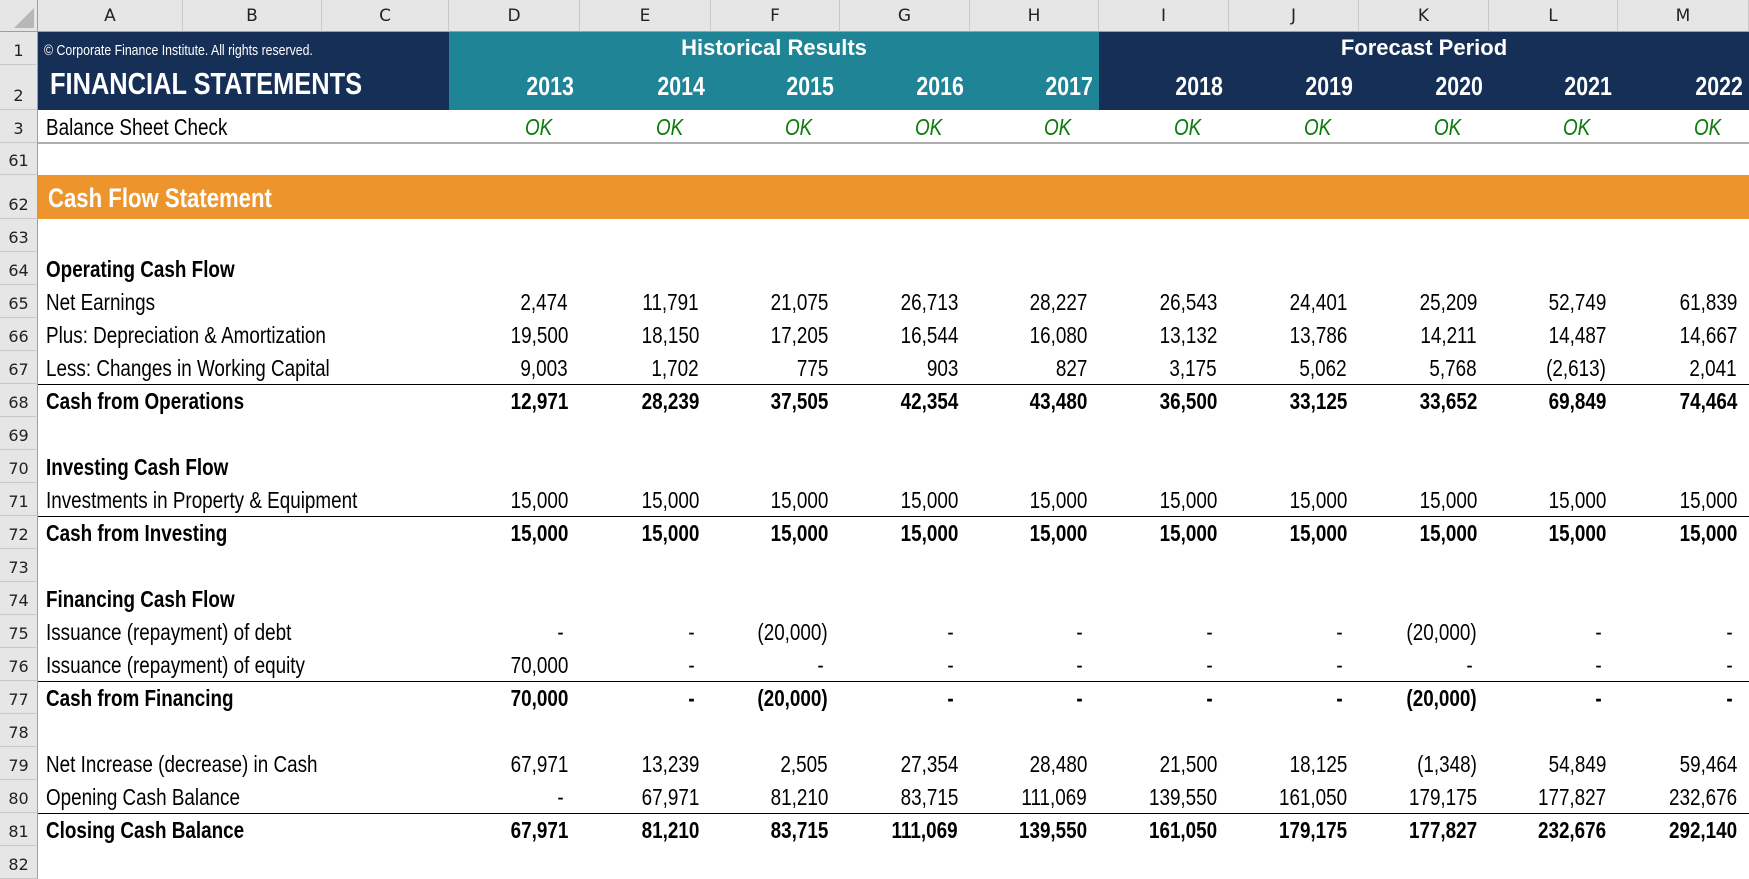 This screenshot has height=879, width=1749. What do you see at coordinates (514, 367) in the screenshot?
I see `value-cell: 9,003` at bounding box center [514, 367].